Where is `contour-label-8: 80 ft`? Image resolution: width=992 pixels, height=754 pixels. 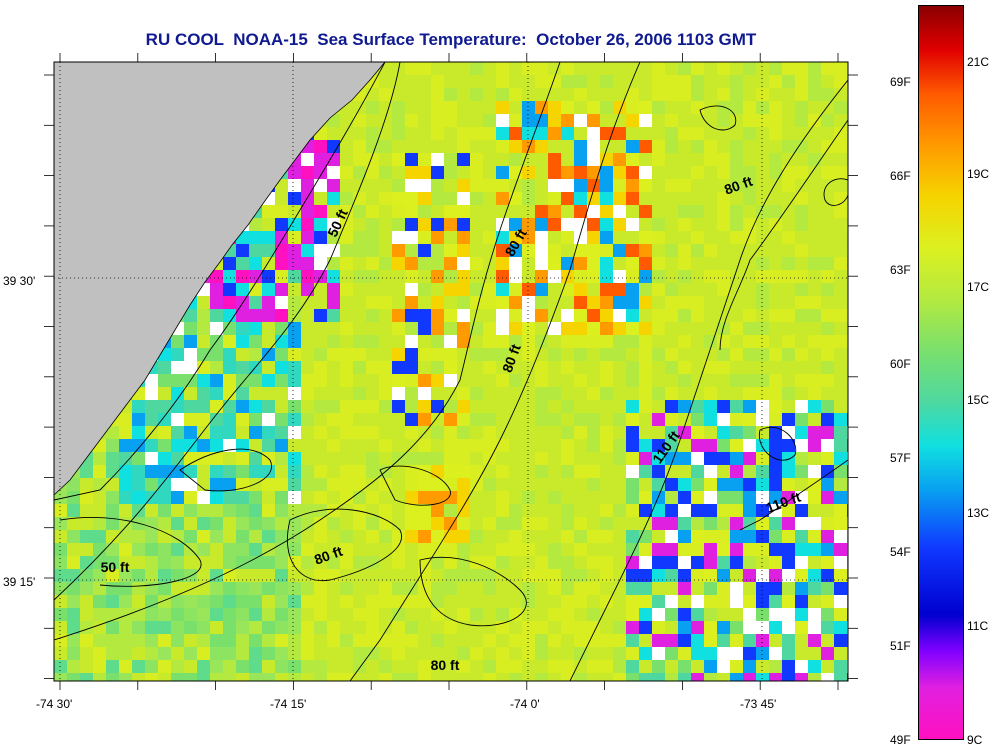 contour-label-8: 80 ft is located at coordinates (445, 665).